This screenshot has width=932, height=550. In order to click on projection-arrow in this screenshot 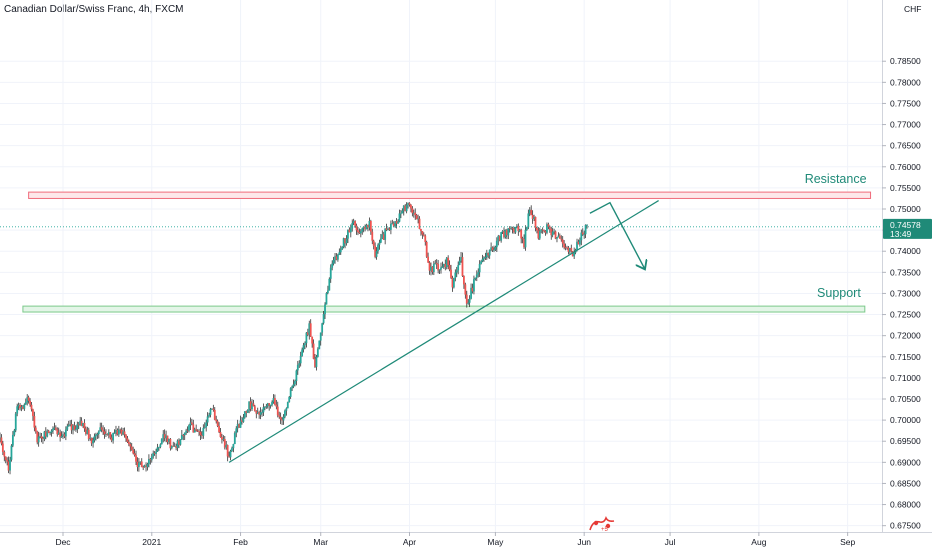, I will do `click(616, 234)`.